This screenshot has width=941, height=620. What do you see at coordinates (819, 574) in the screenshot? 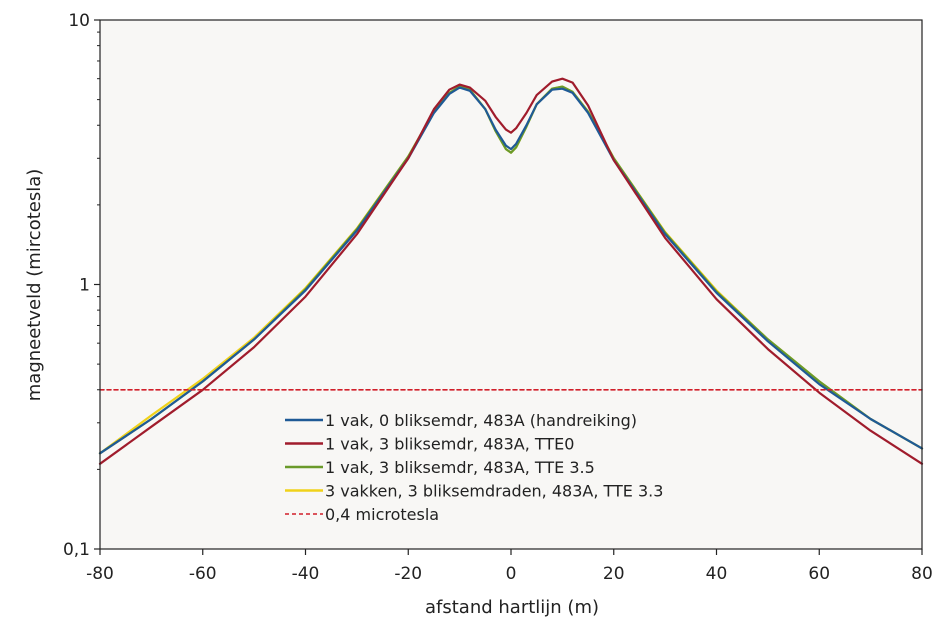
I see `x-tick-label: 60` at bounding box center [819, 574].